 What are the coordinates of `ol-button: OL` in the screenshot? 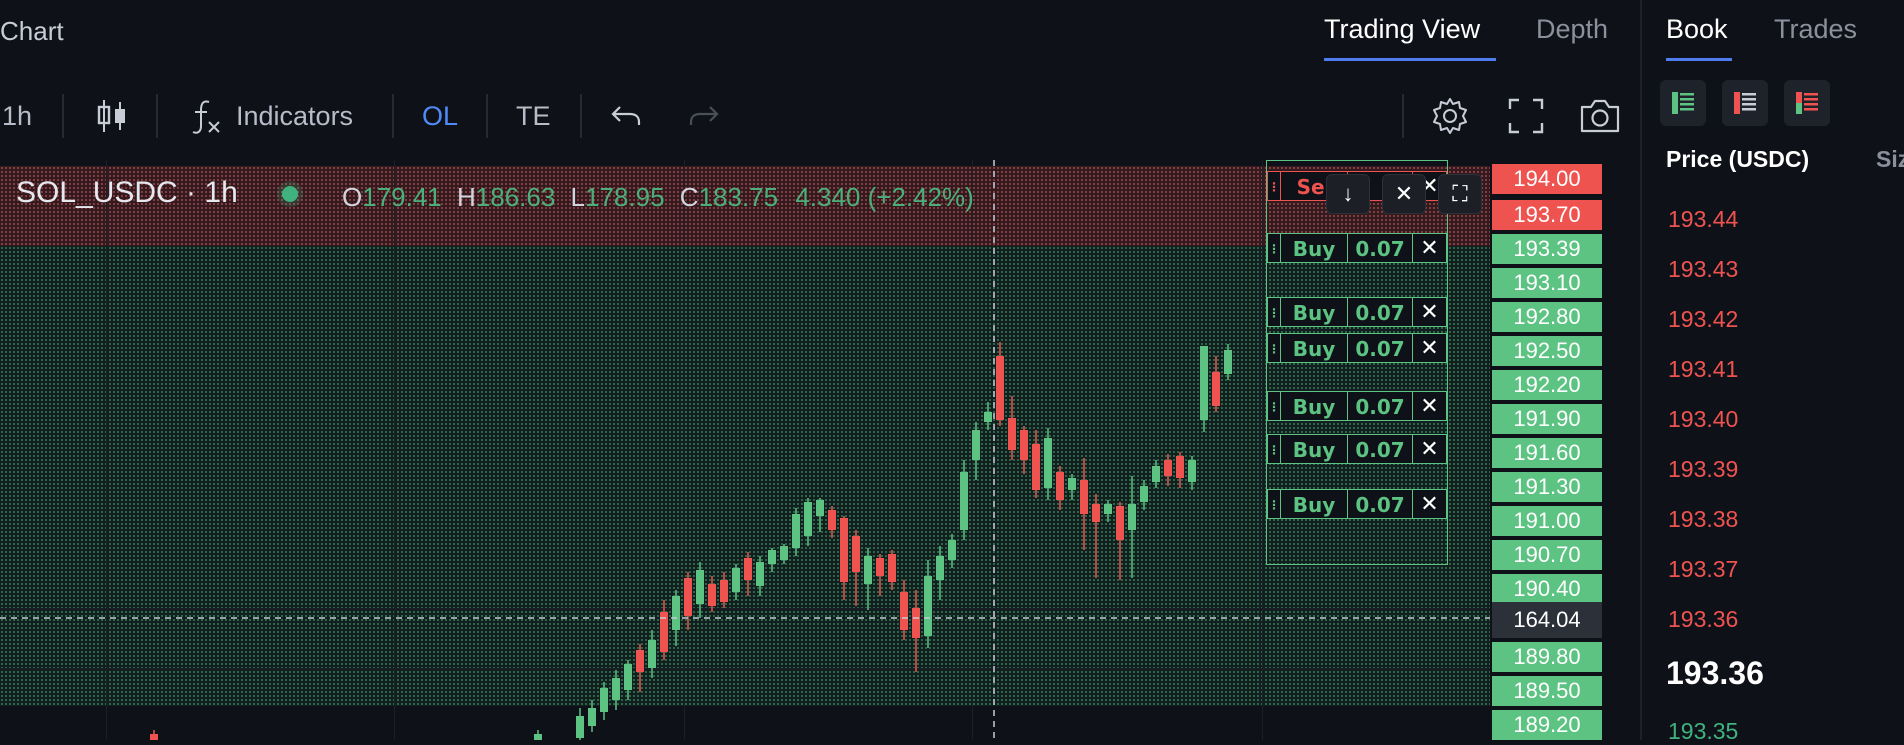 It's located at (440, 116).